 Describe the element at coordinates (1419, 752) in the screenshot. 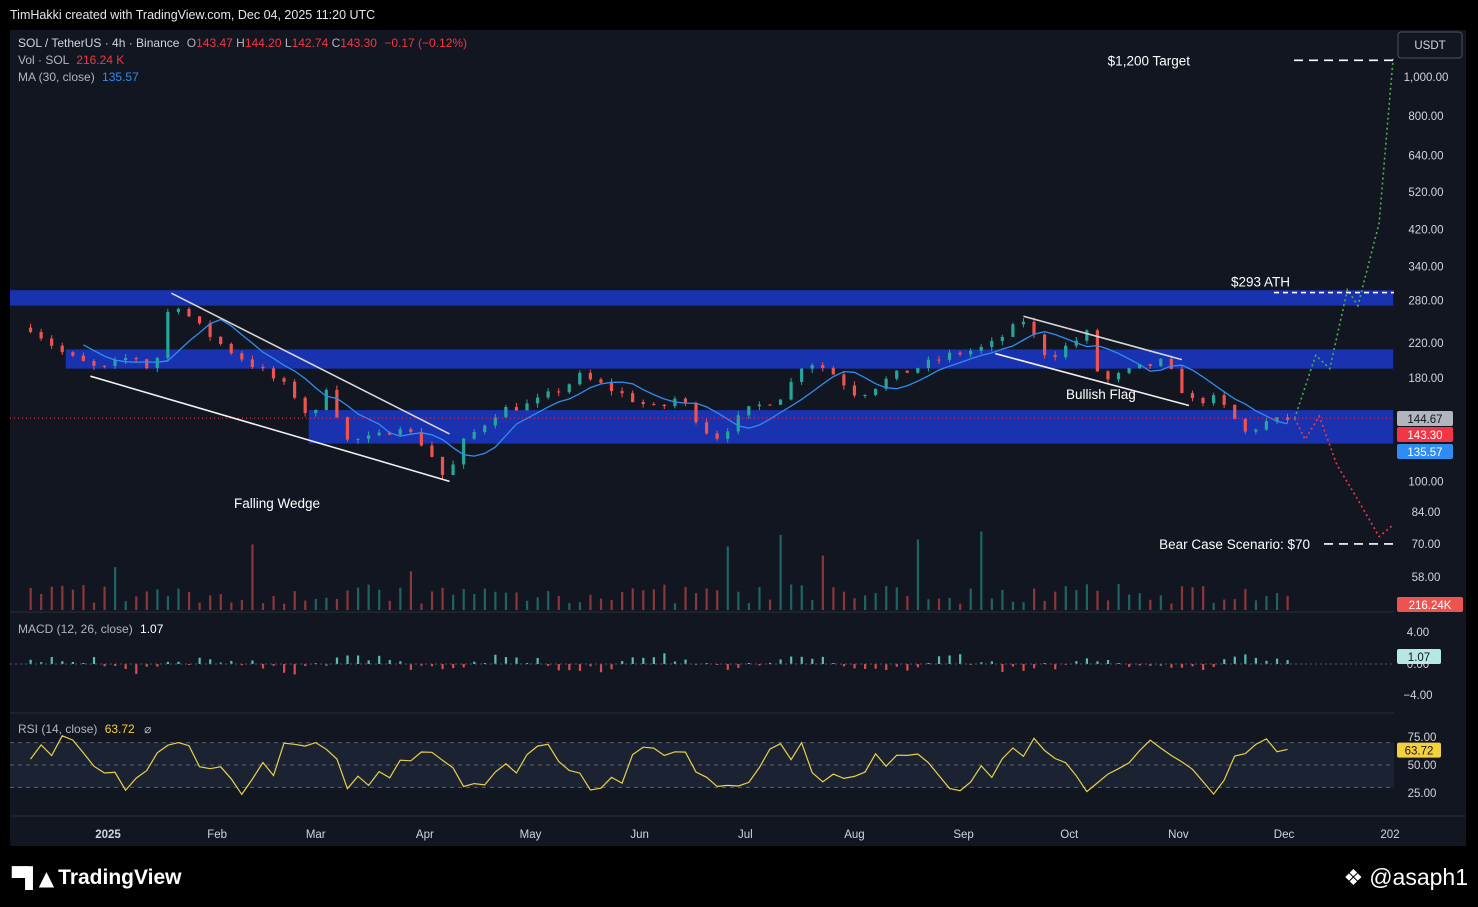

I see `rsi-tag-label: 63.72` at that location.